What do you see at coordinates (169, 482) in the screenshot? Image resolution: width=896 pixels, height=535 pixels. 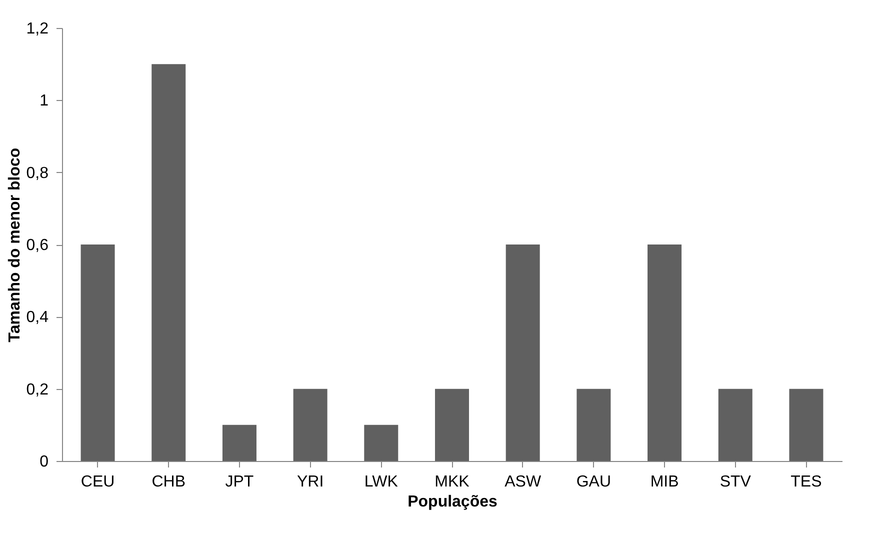 I see `x-tick-label: CHB` at bounding box center [169, 482].